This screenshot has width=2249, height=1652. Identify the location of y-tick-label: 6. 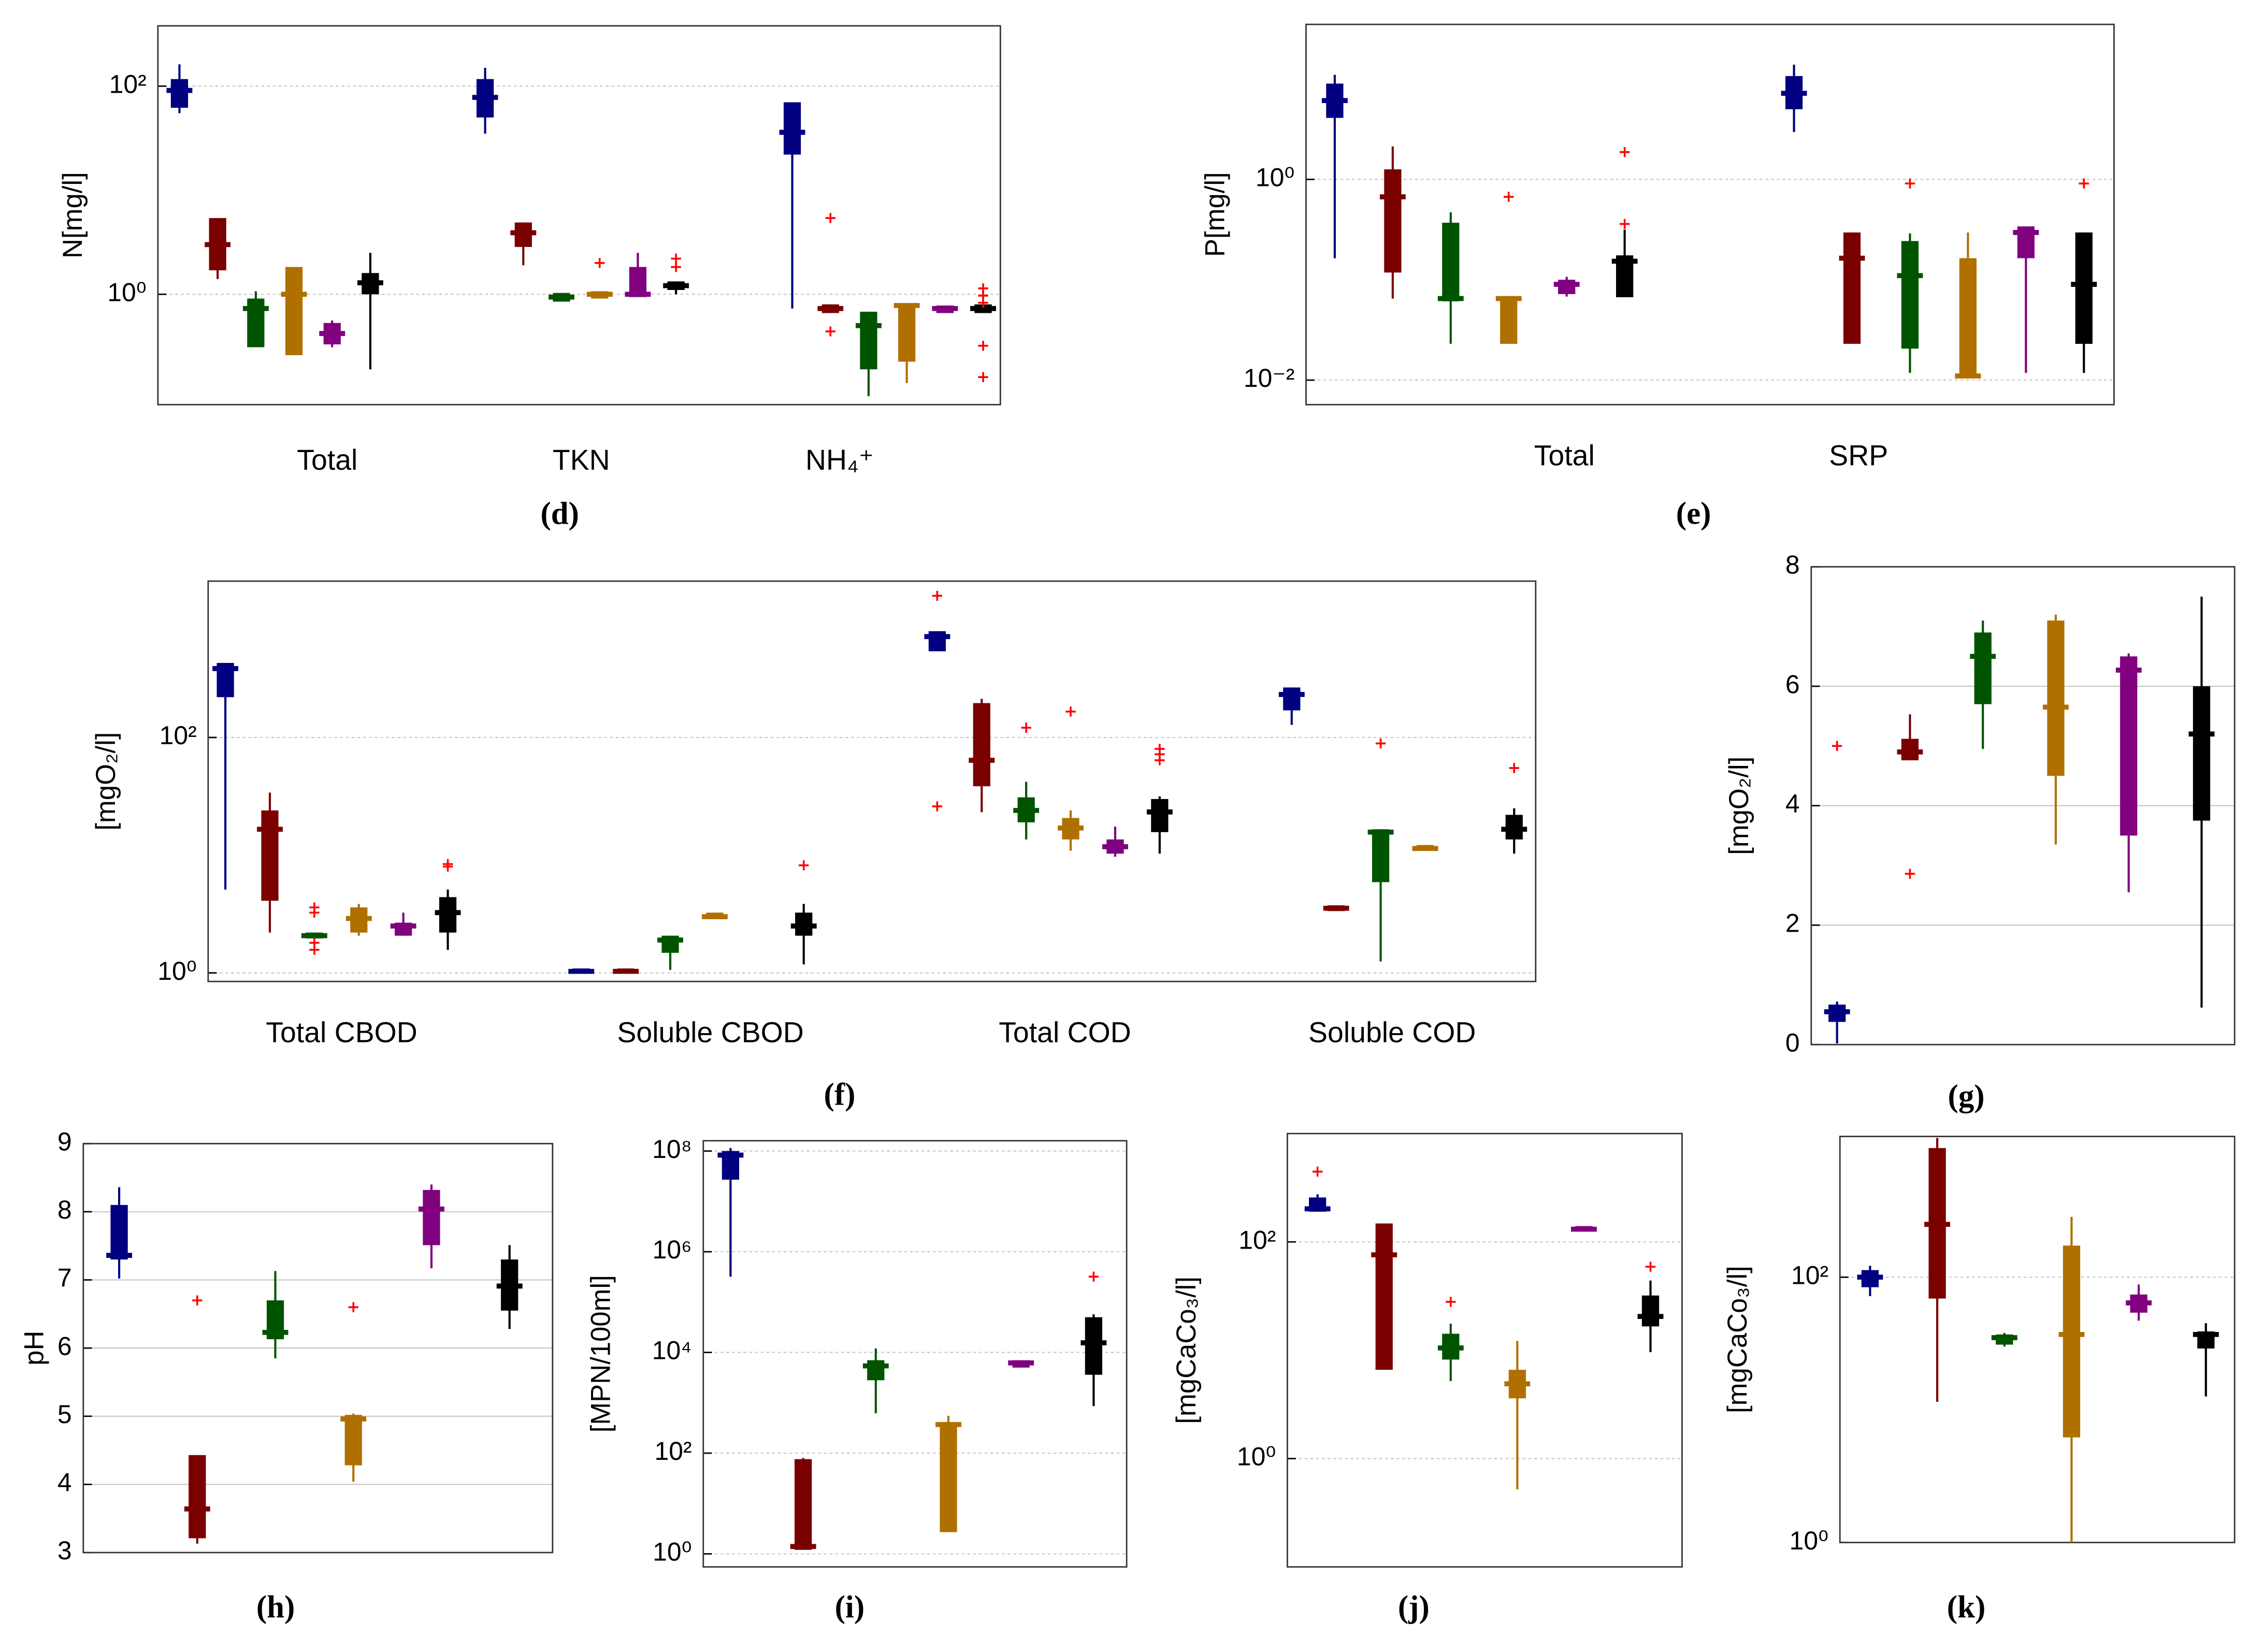
(64, 1345).